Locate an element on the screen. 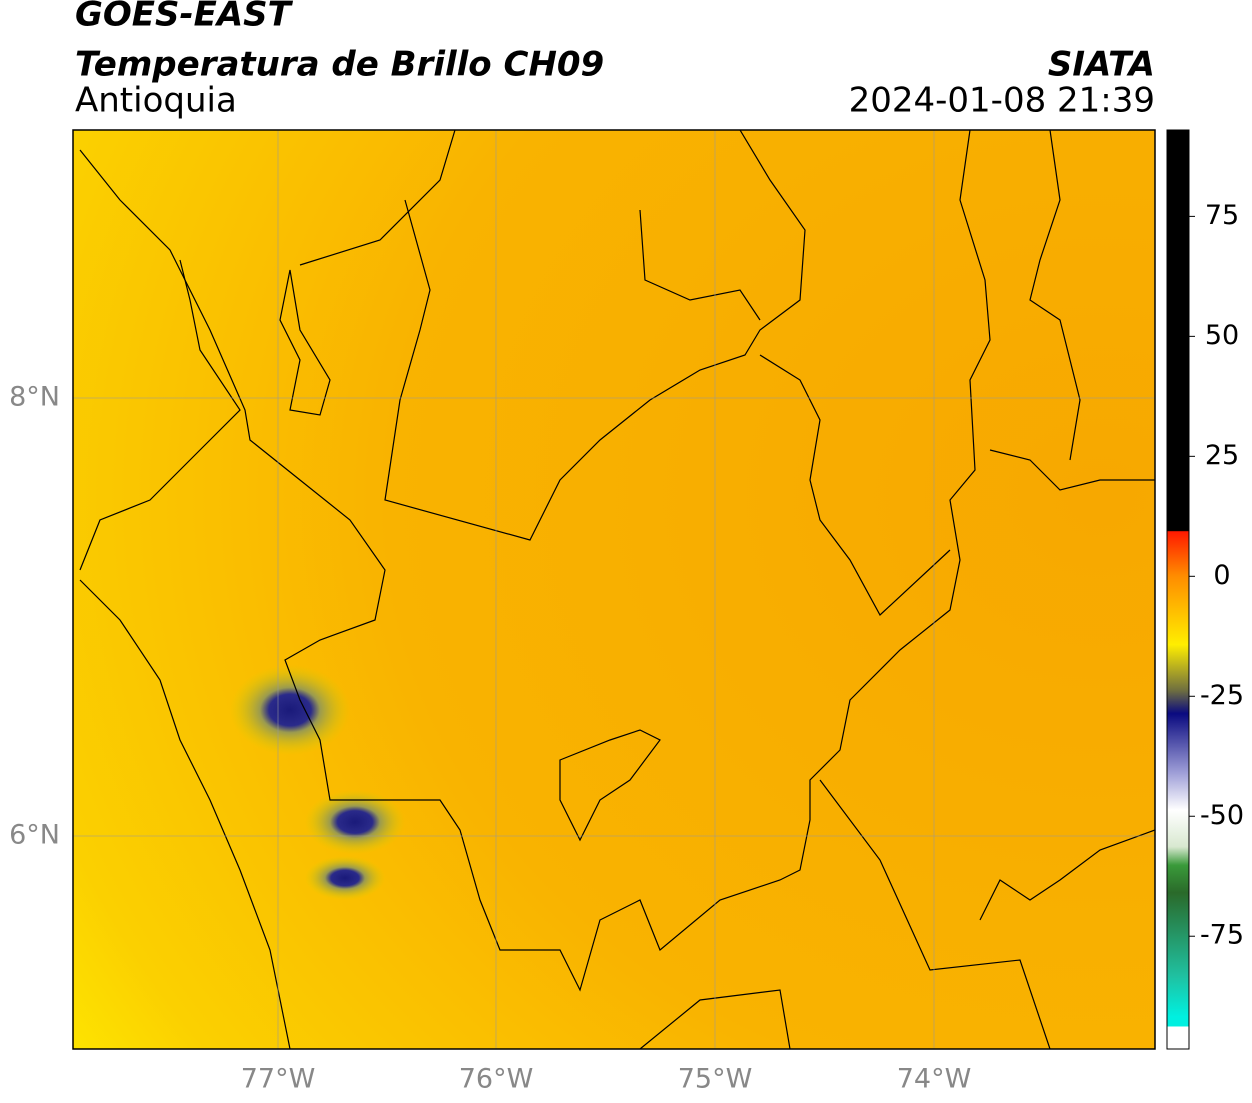  colorbar-tick-label: 50 is located at coordinates (1222, 335).